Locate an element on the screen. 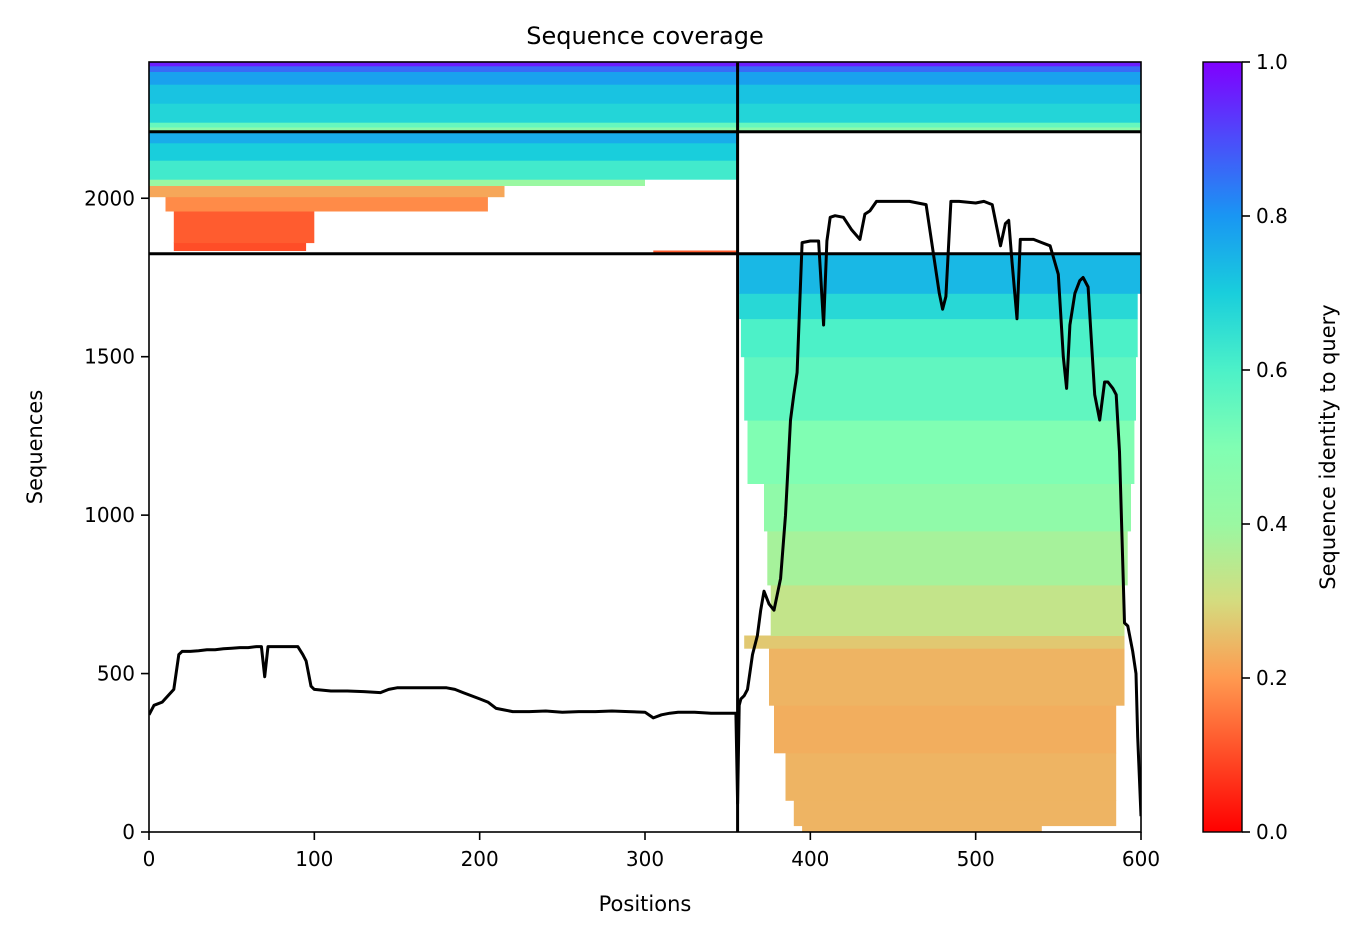 The width and height of the screenshot is (1364, 939). y-axis-label: Sequences is located at coordinates (35, 447).